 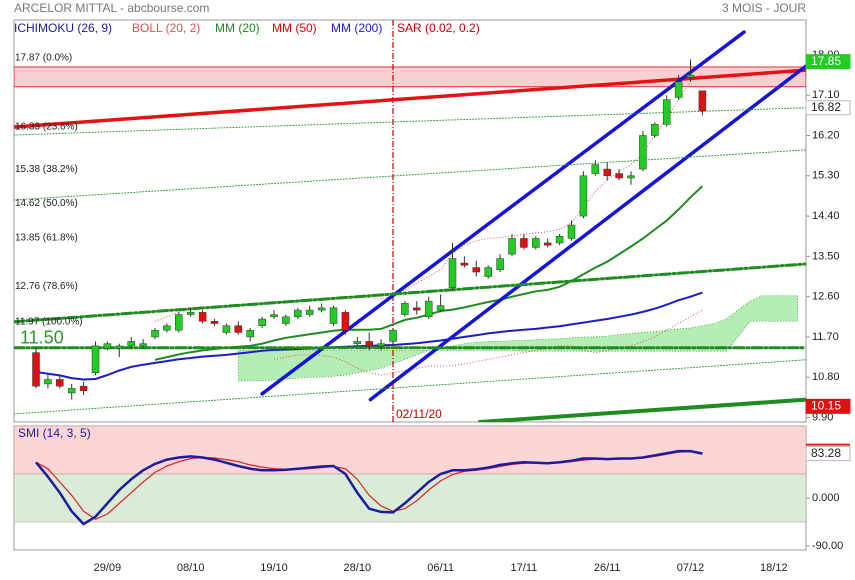 What do you see at coordinates (46, 237) in the screenshot?
I see `fib-label: 13.85 (61.8%)` at bounding box center [46, 237].